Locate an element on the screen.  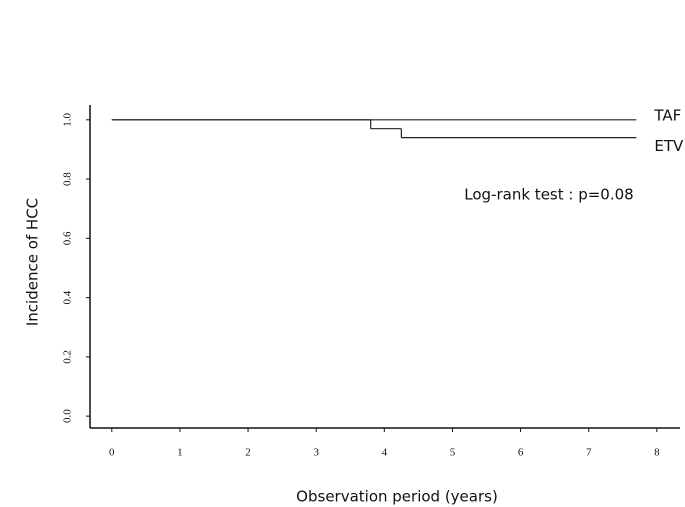
y-tick-label: 0.8 is located at coordinates (68, 179).